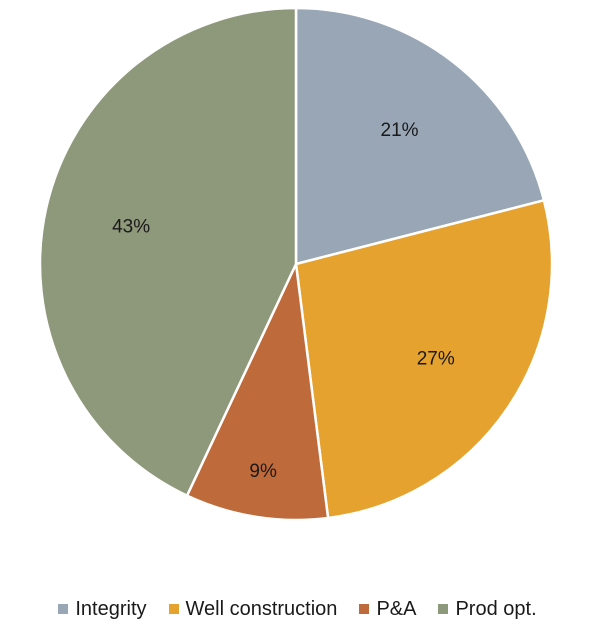 This screenshot has height=625, width=595. I want to click on legend-item-integrity: Integrity, so click(102, 609).